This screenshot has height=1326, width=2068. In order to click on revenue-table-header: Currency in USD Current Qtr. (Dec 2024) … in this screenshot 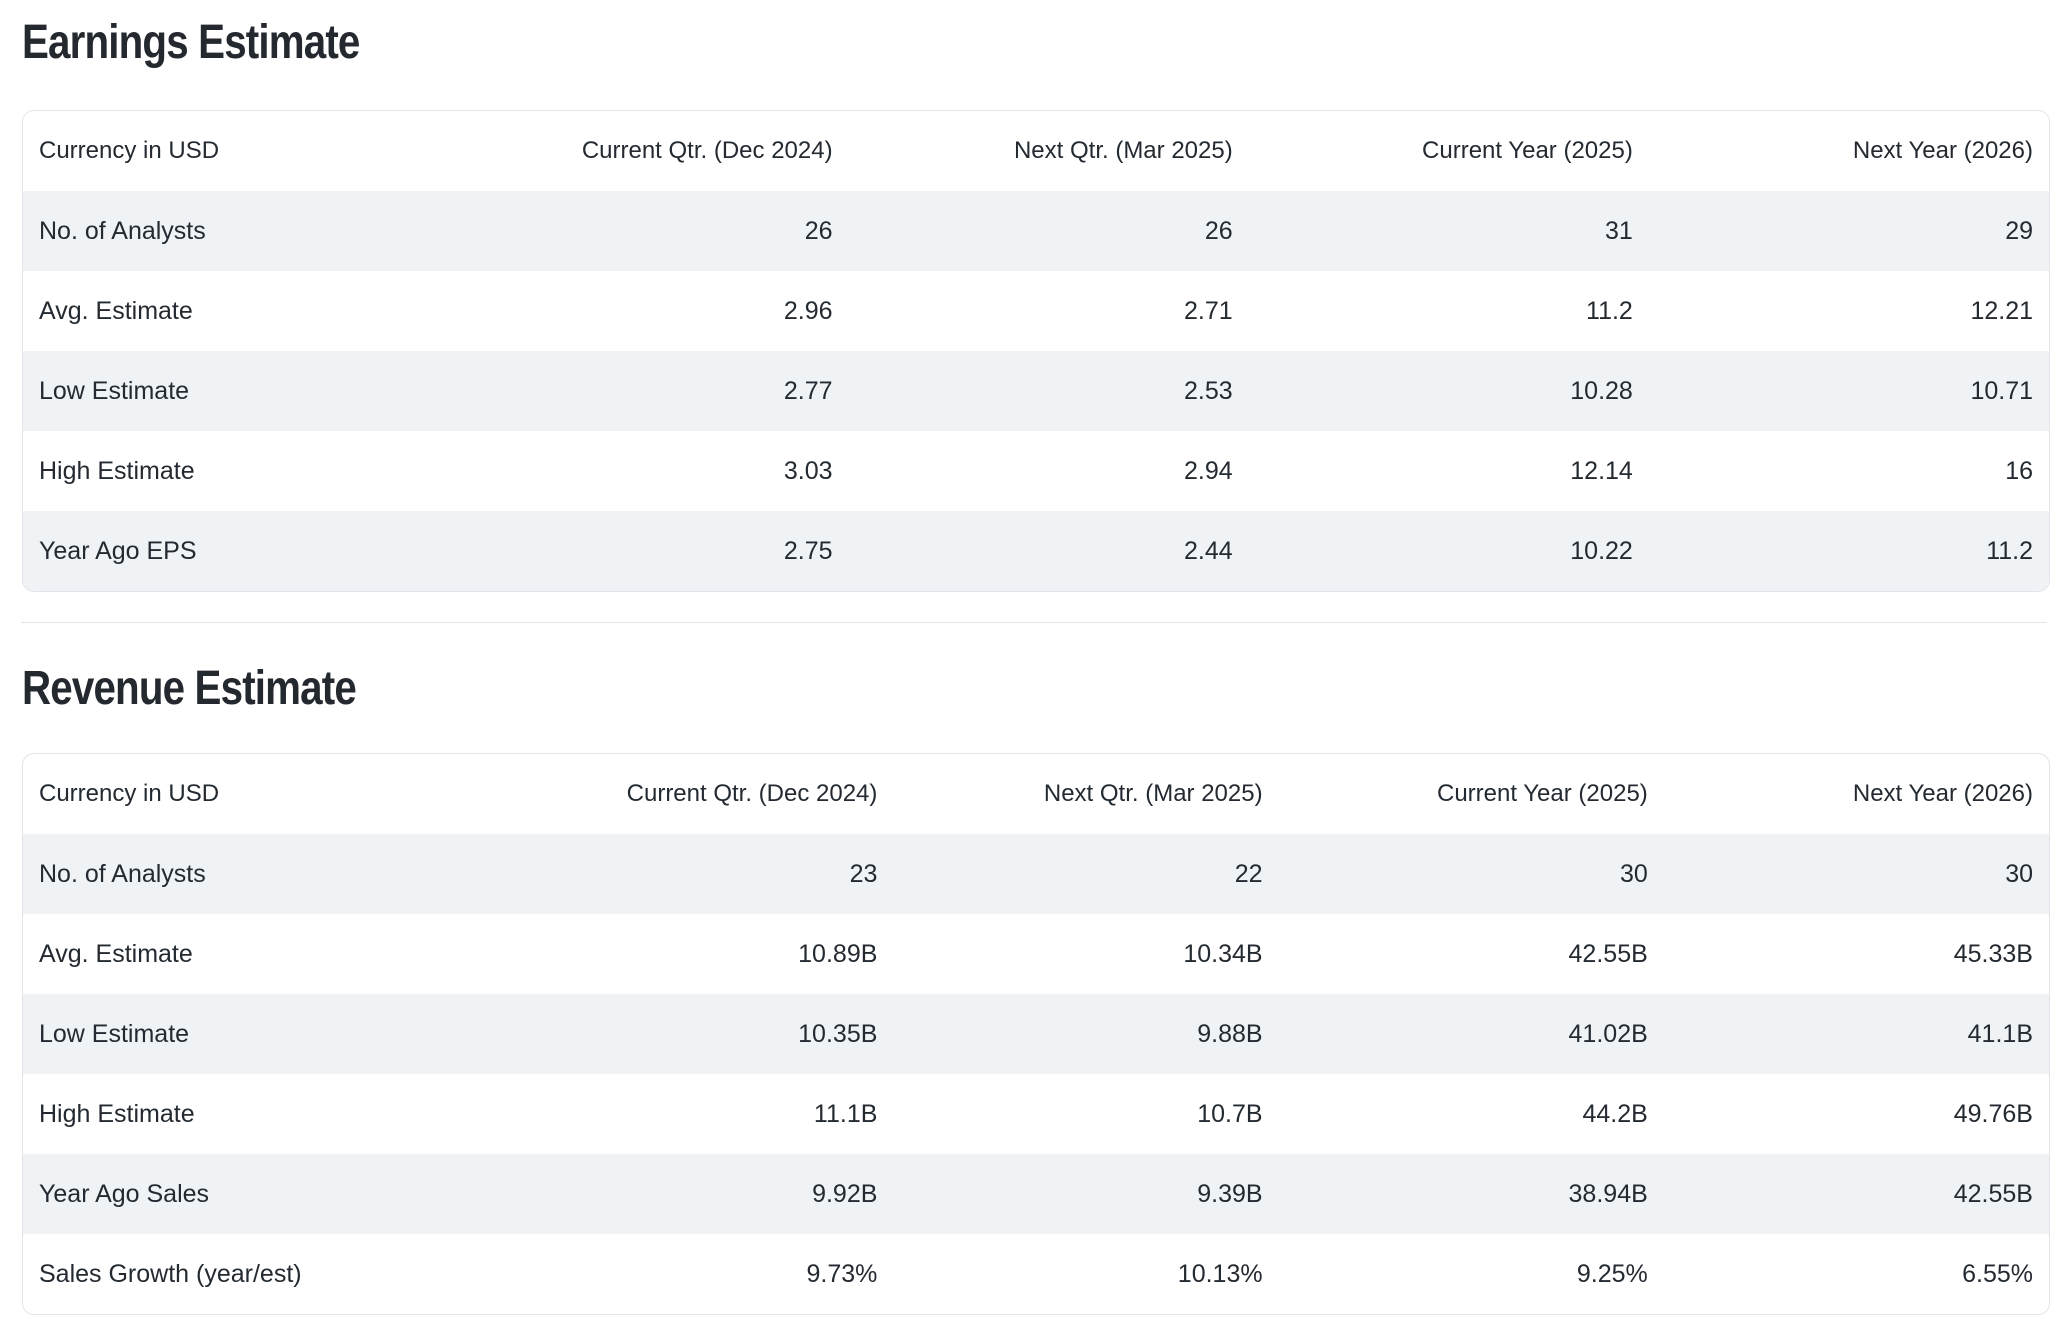, I will do `click(1036, 794)`.